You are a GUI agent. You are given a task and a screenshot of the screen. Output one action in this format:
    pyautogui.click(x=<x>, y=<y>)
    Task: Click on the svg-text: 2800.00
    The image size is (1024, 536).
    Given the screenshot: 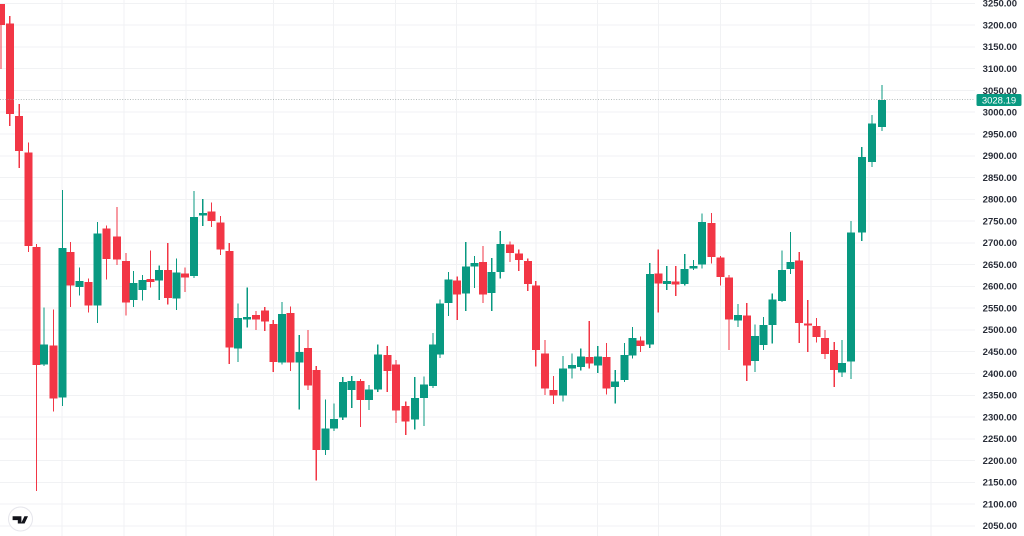 What is the action you would take?
    pyautogui.click(x=1000, y=200)
    